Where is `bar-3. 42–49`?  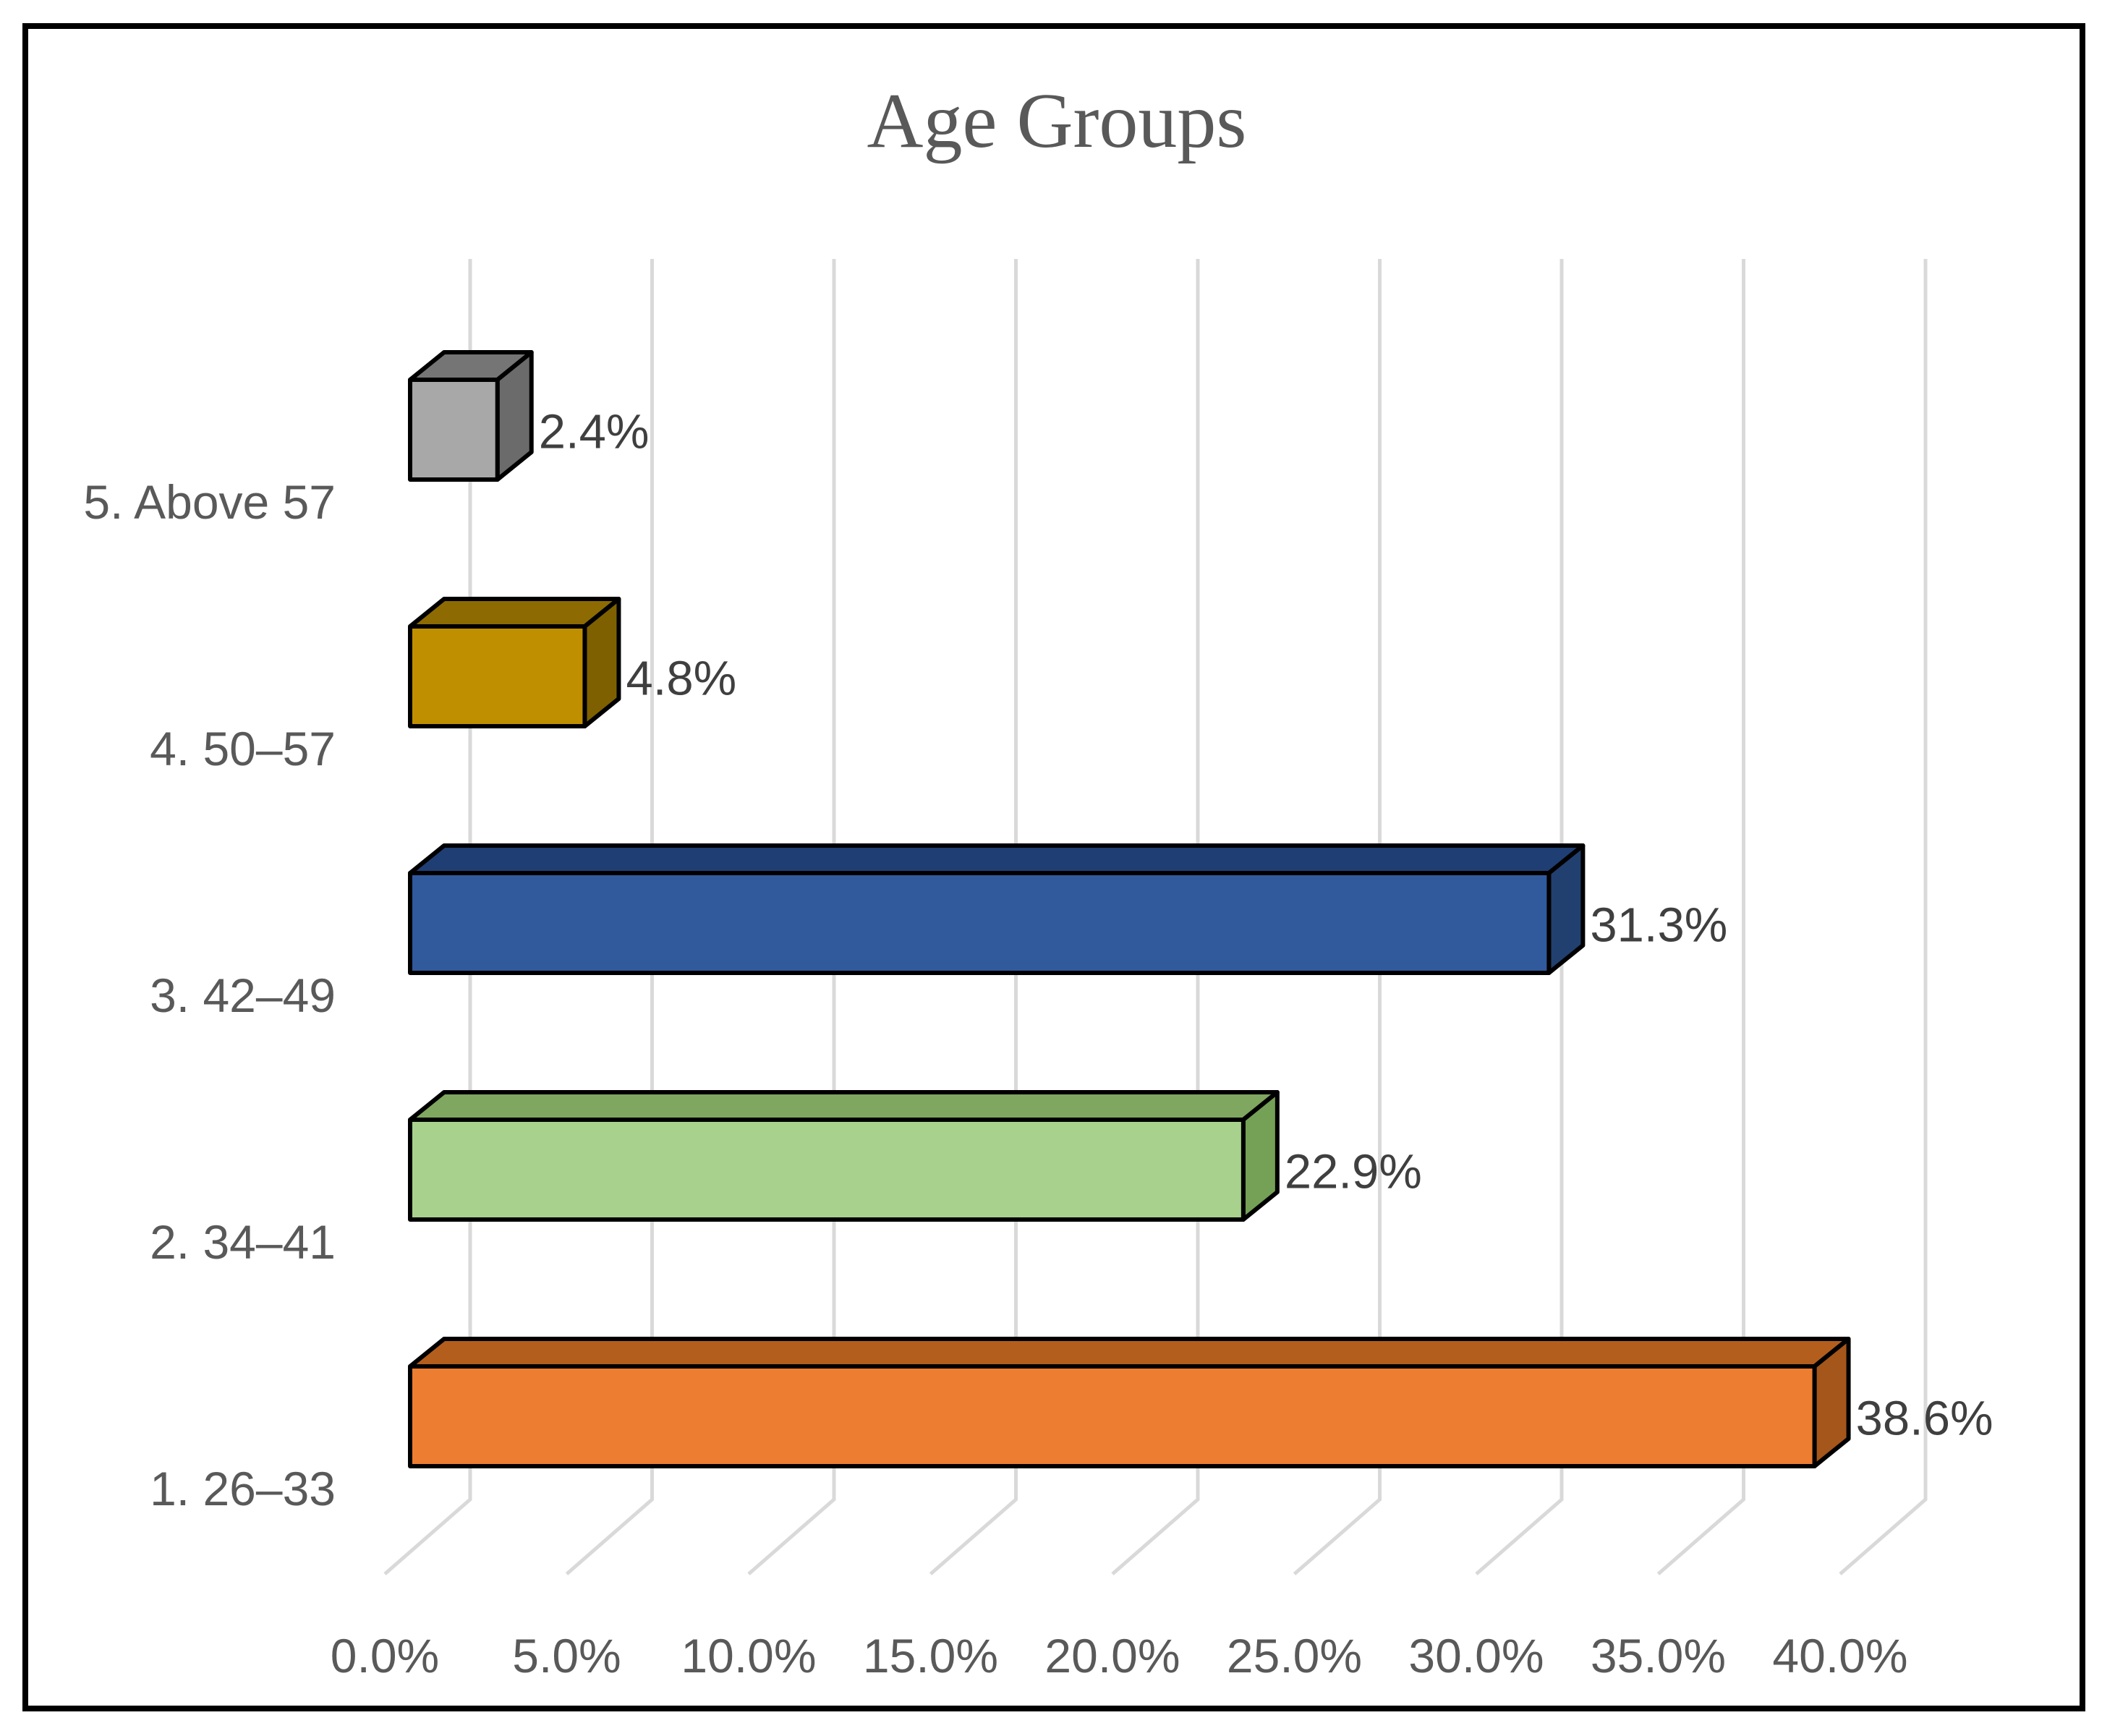 bar-3. 42–49 is located at coordinates (997, 909).